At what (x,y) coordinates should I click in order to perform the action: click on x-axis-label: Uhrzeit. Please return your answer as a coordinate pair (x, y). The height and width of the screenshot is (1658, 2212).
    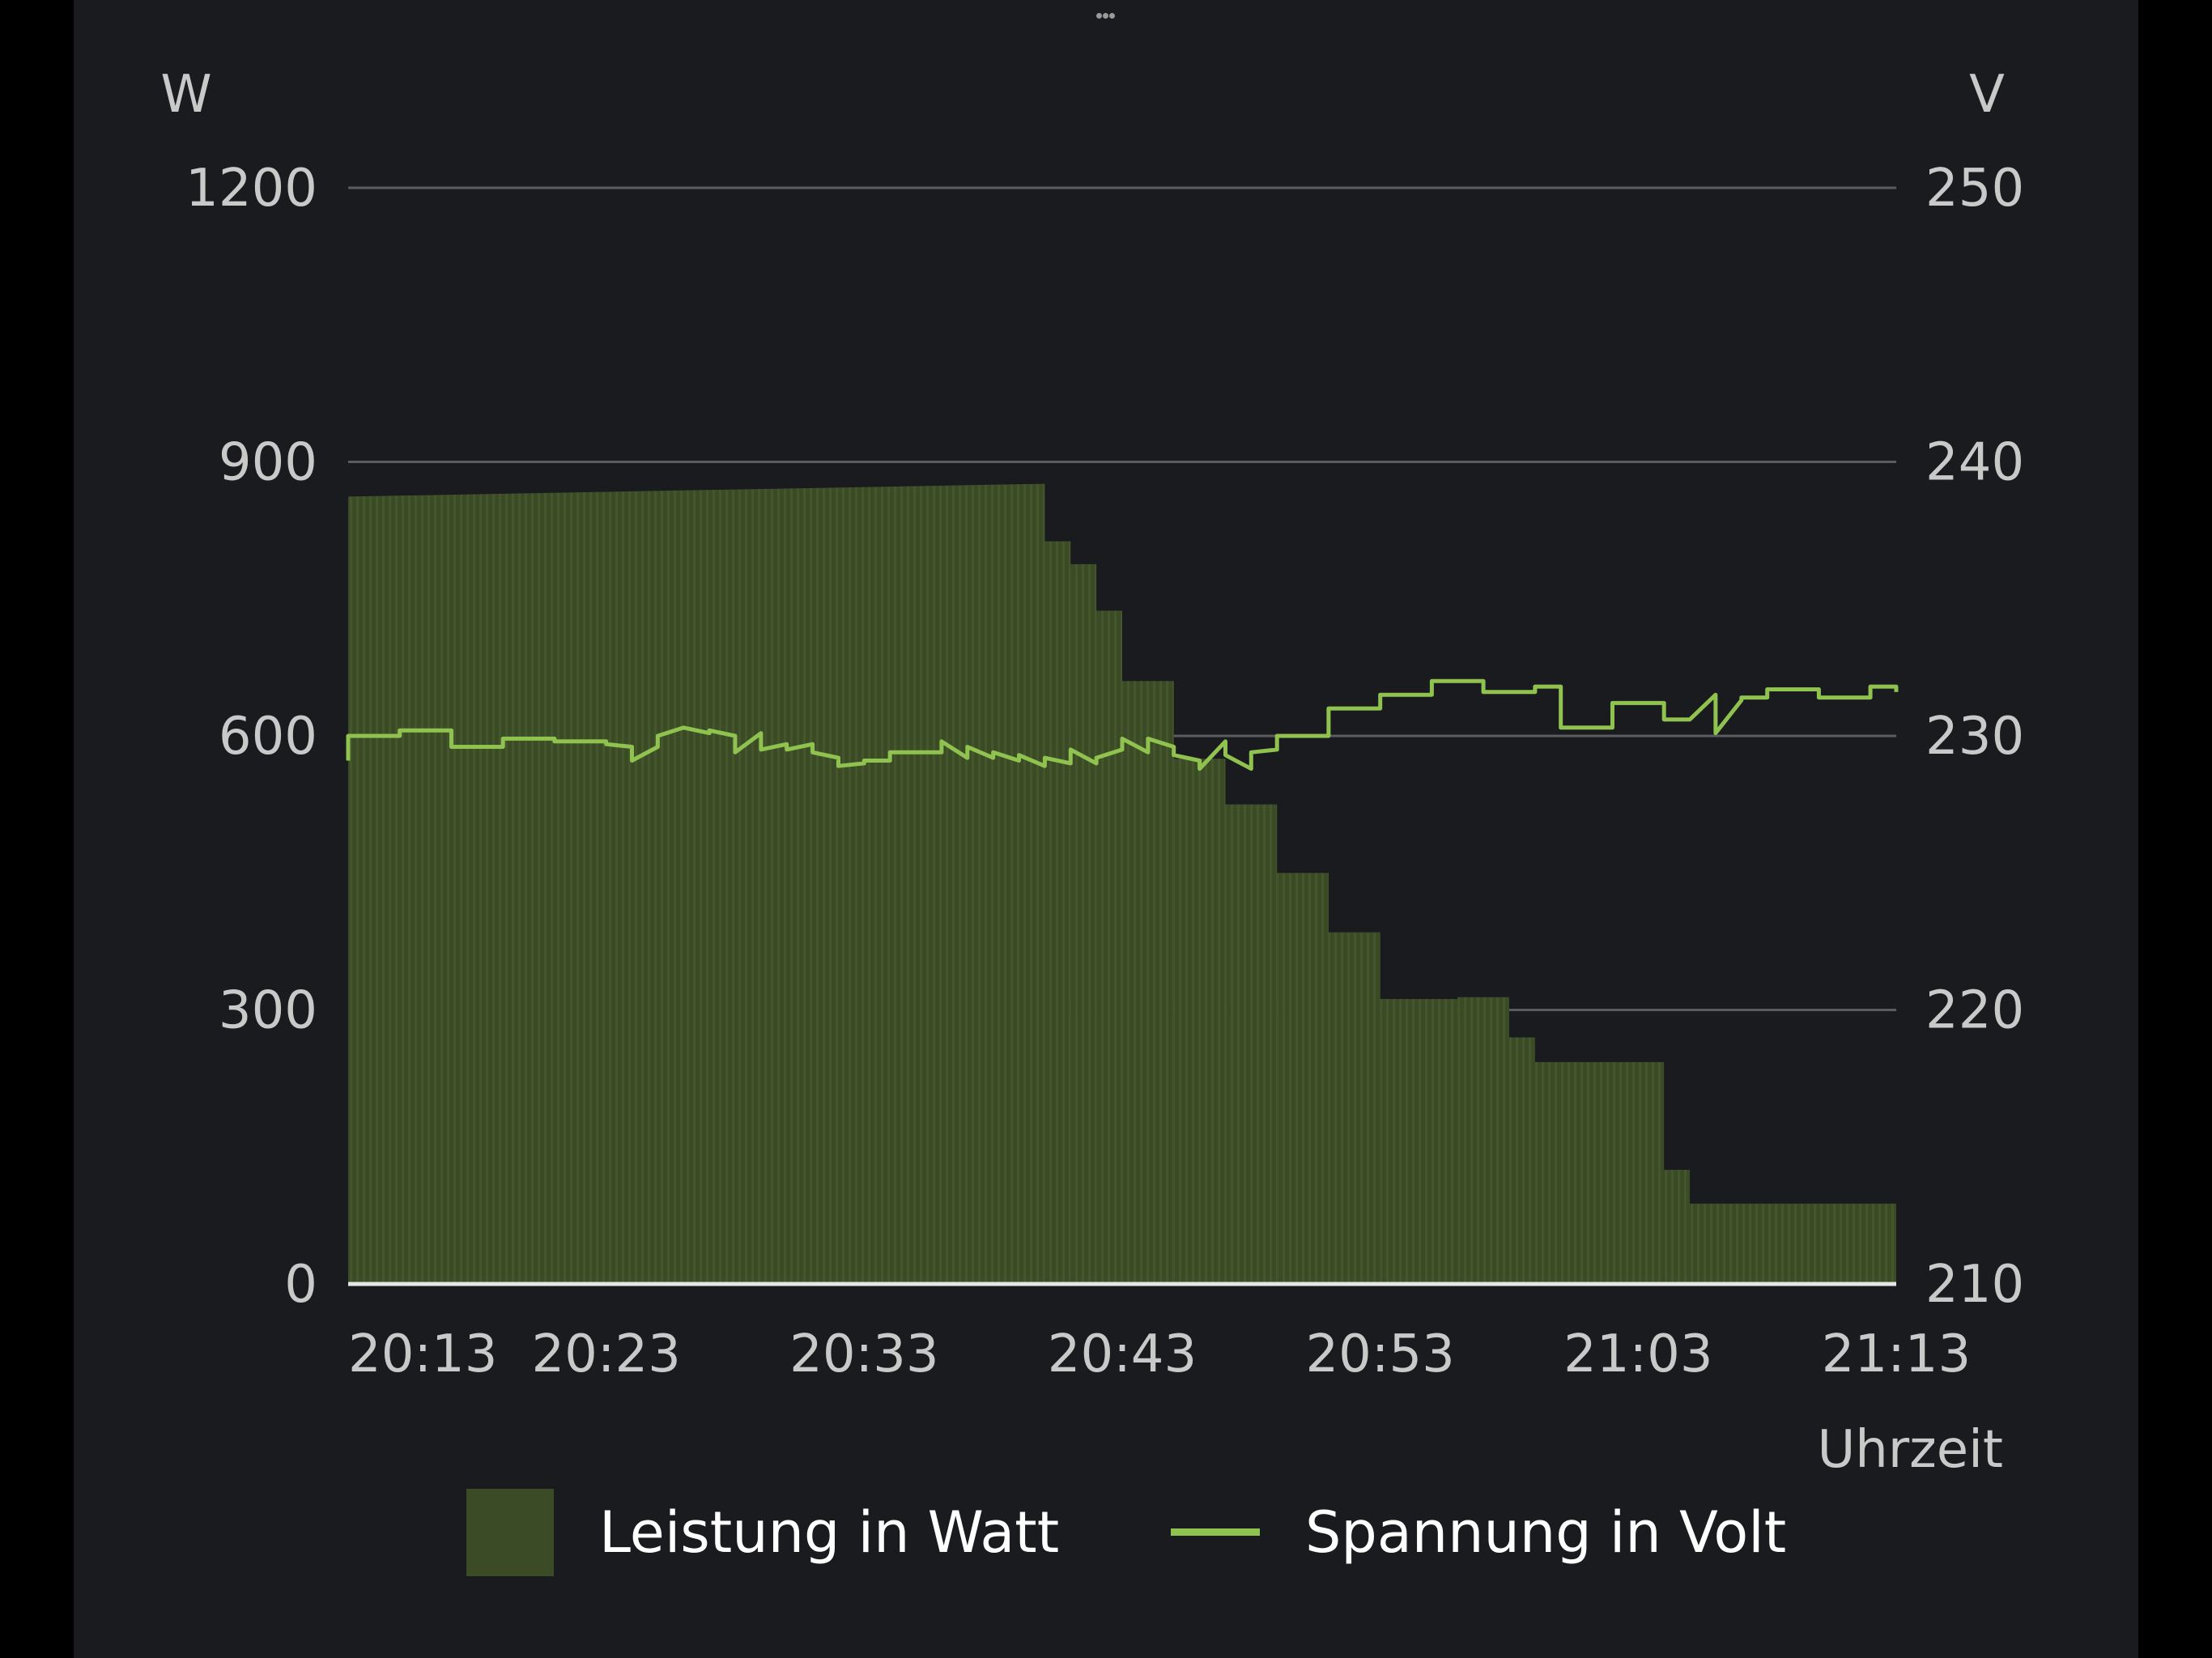
    Looking at the image, I should click on (1910, 1450).